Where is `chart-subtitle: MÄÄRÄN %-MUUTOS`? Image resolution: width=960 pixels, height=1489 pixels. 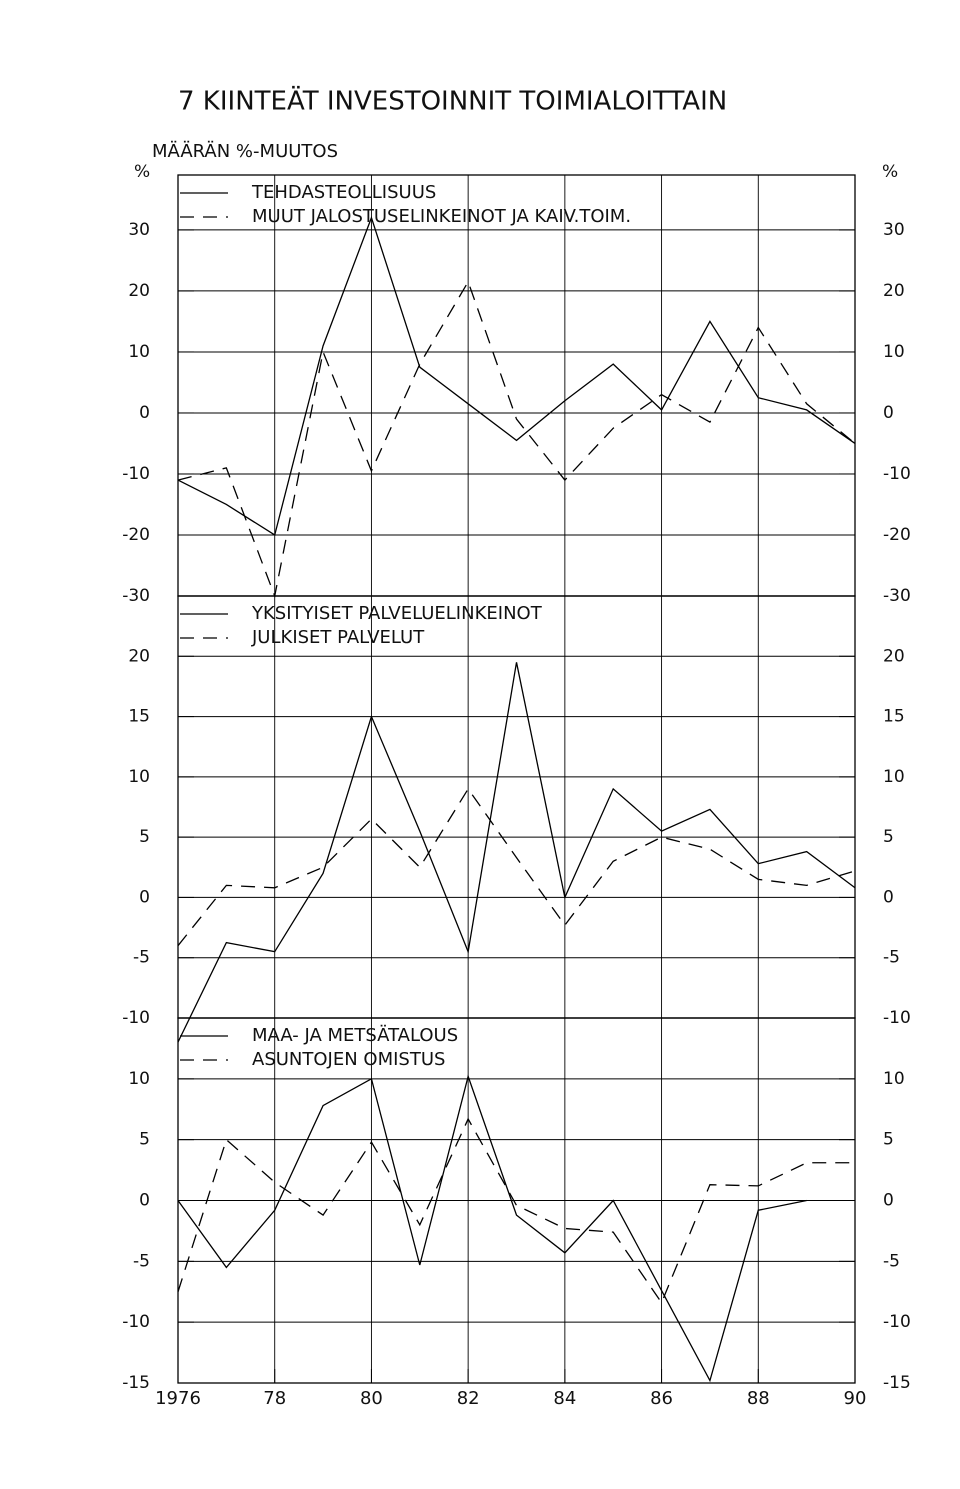
chart-subtitle: MÄÄRÄN %-MUUTOS is located at coordinates (245, 151).